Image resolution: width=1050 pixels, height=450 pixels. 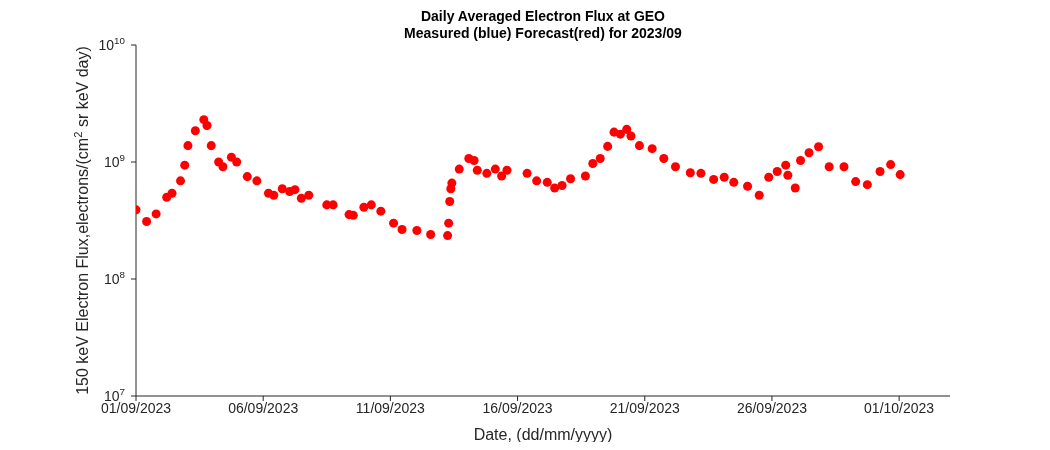 I want to click on chart-title: Daily Averaged Electron Flux at GEO, so click(x=542, y=16).